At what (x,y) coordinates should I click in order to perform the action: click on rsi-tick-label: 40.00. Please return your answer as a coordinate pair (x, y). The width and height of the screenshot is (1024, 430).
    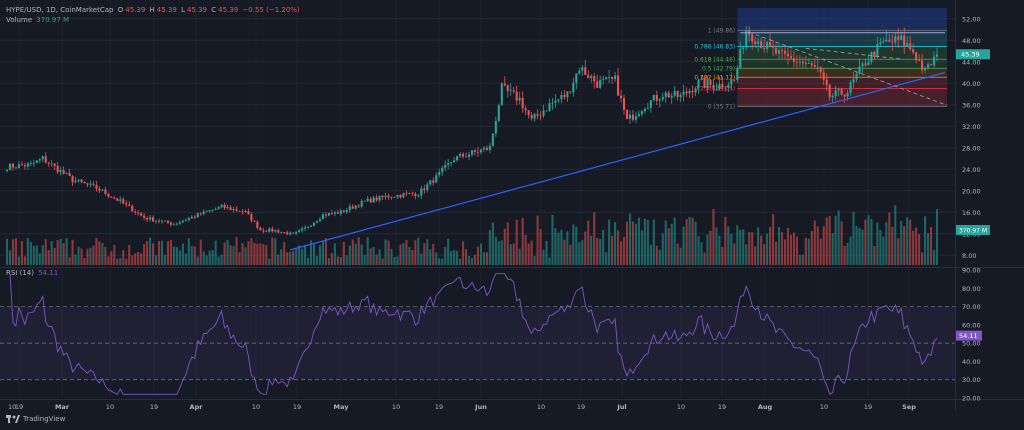
    Looking at the image, I should click on (971, 362).